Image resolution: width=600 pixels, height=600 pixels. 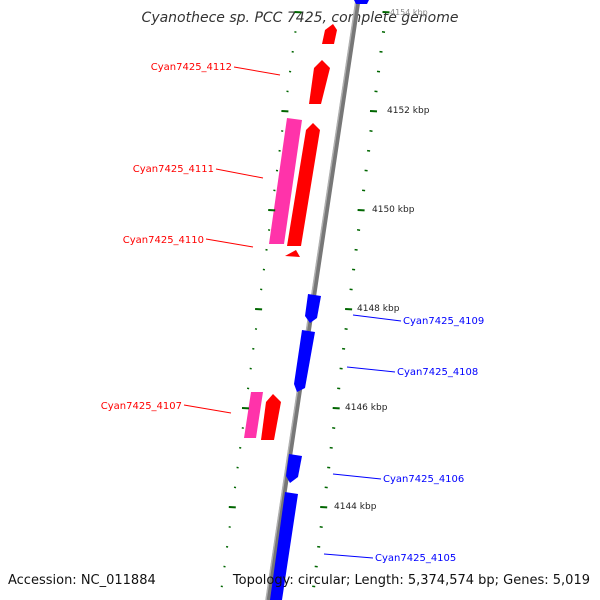 I want to click on forward-features, so click(x=290, y=232).